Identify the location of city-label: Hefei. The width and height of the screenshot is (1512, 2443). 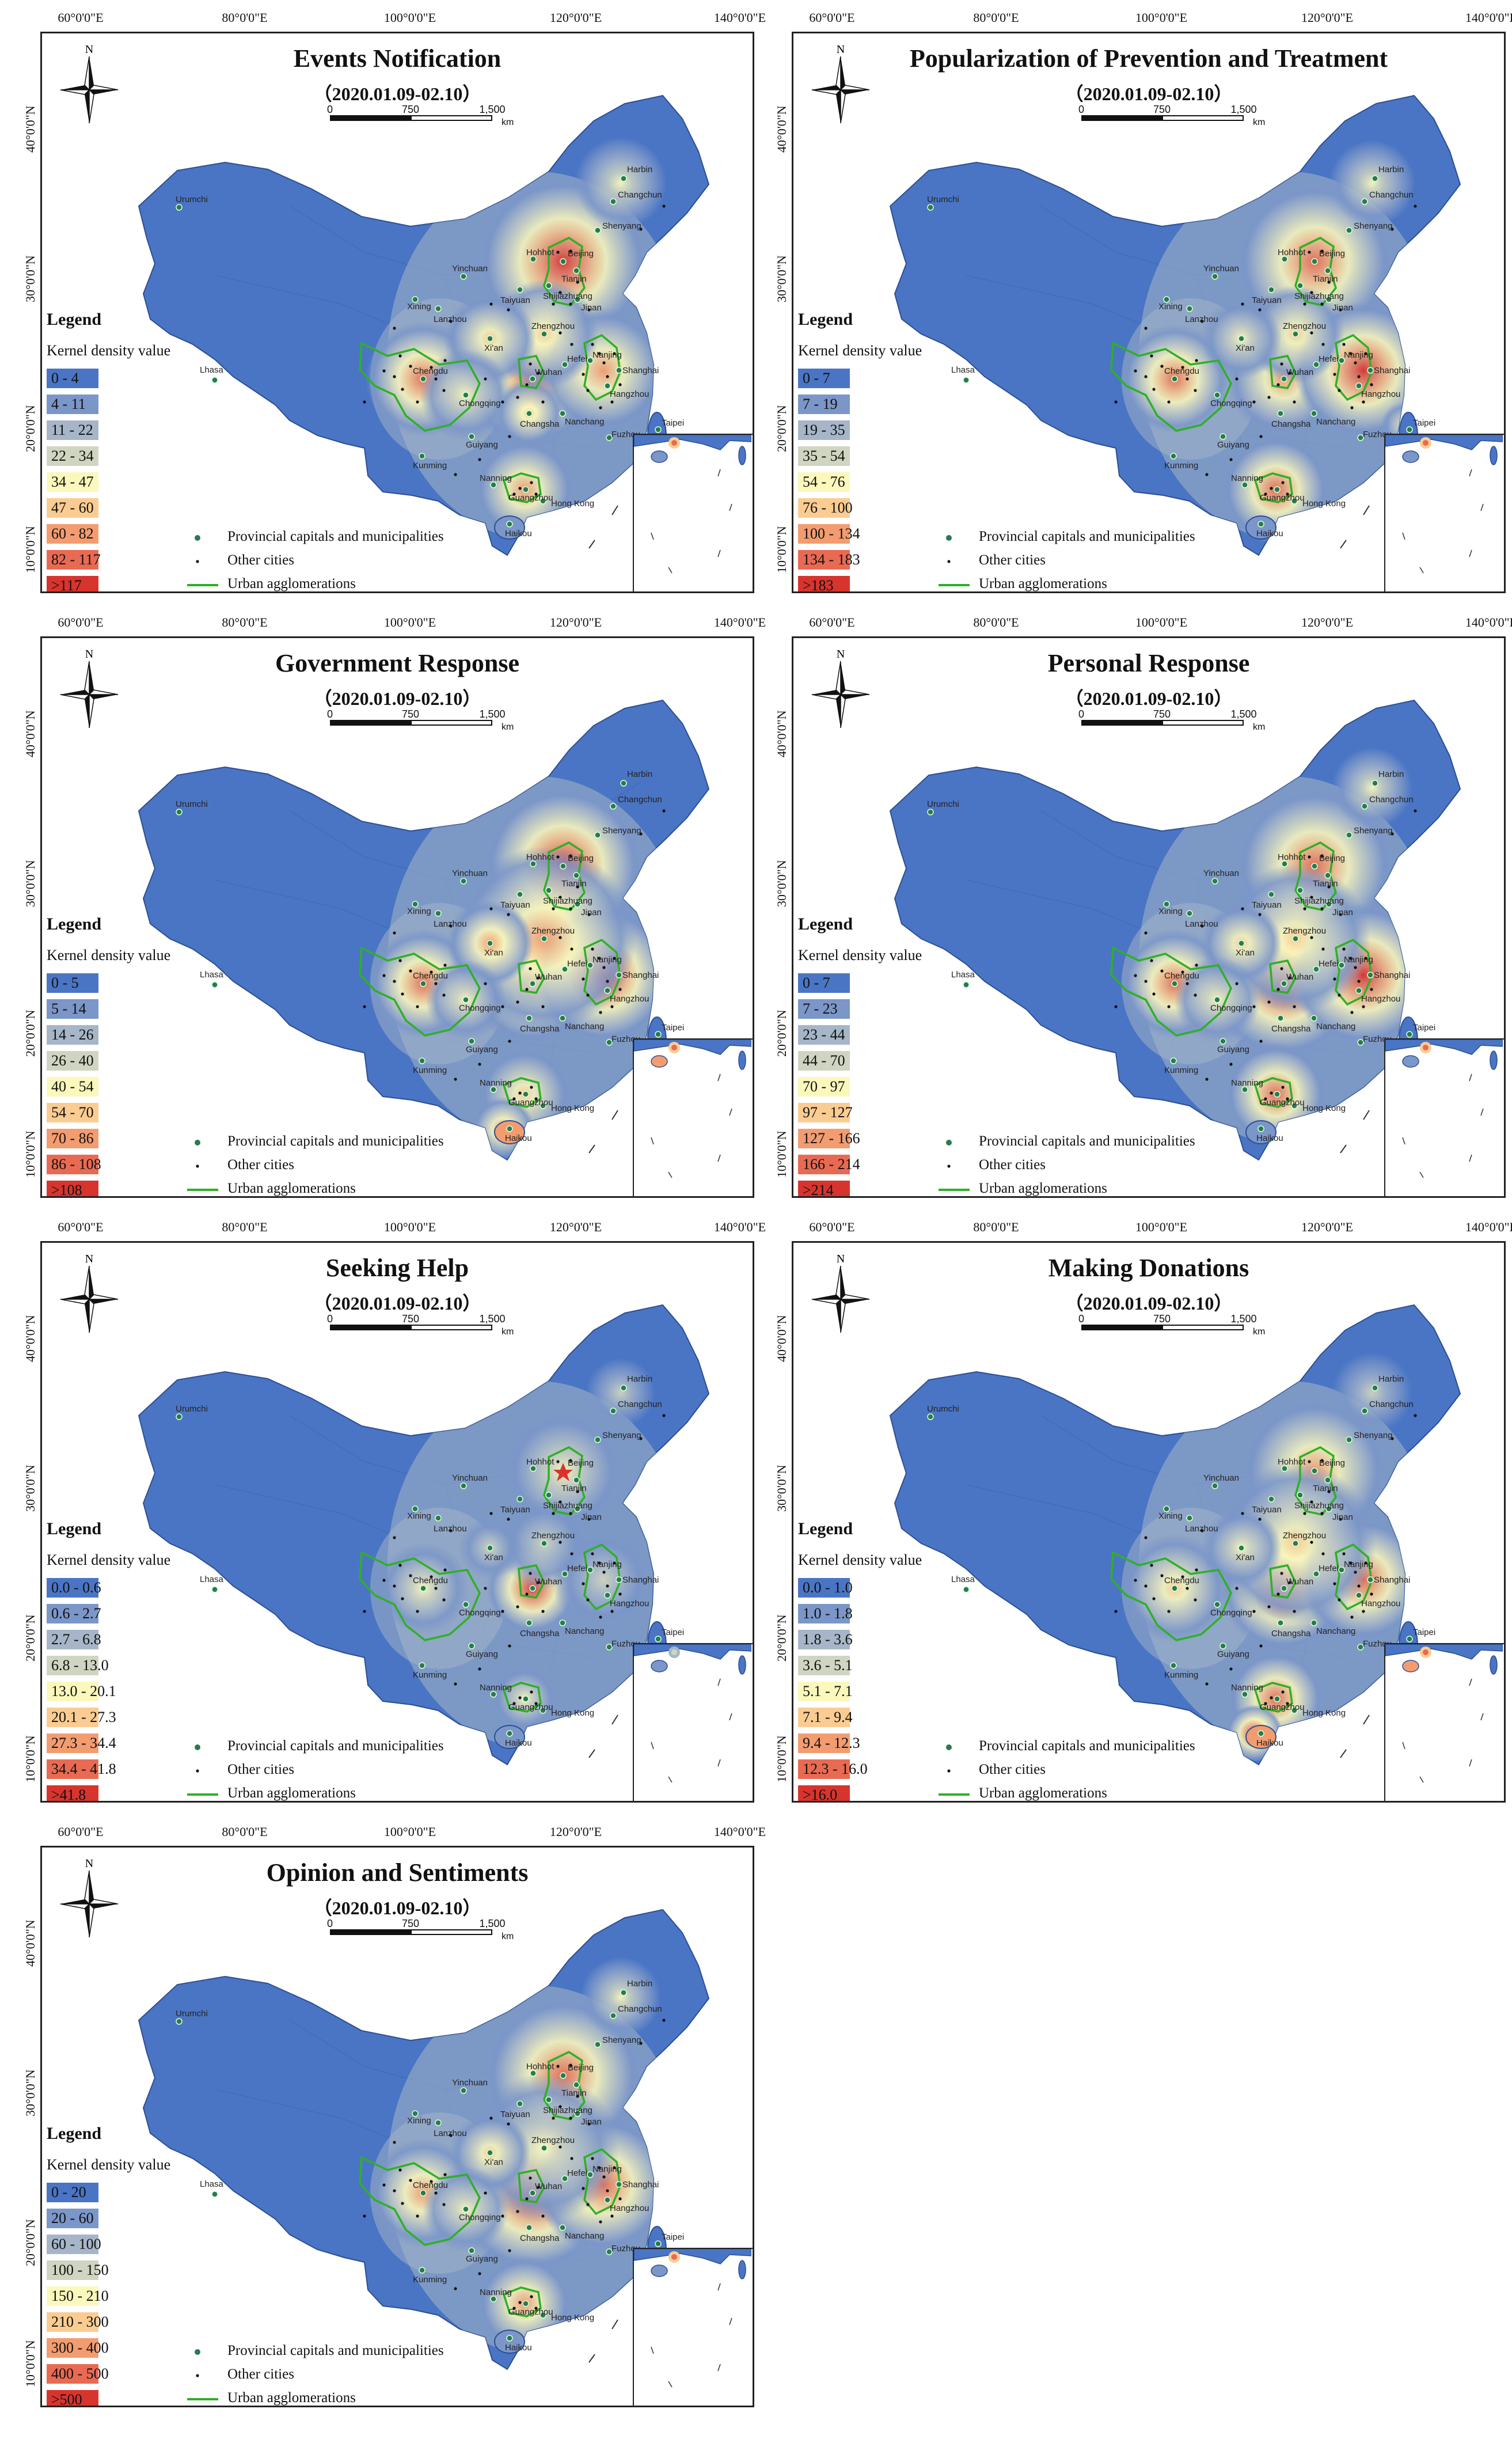
(577, 359).